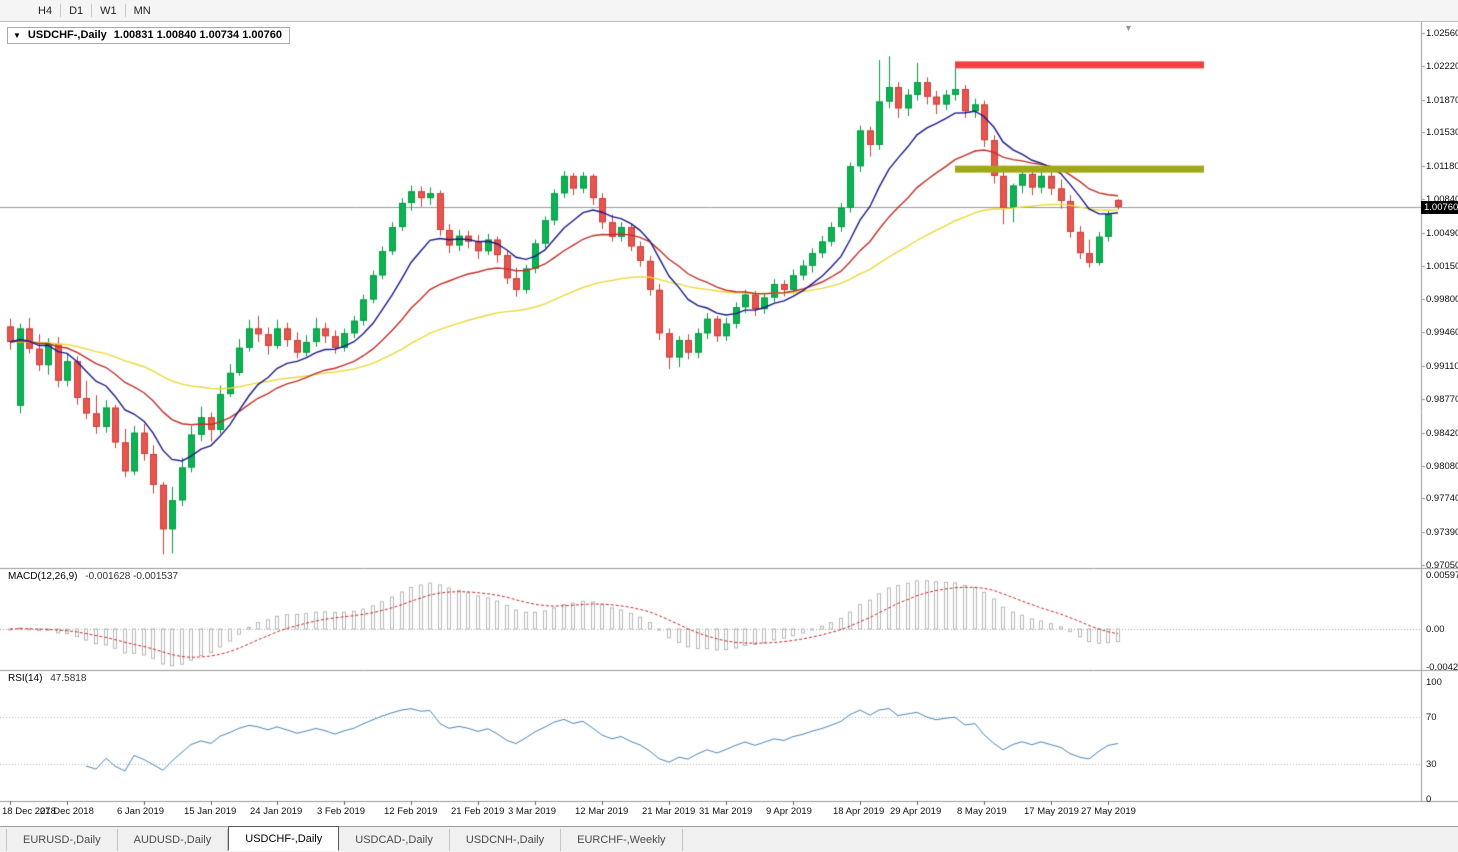 This screenshot has height=852, width=1458. Describe the element at coordinates (1442, 565) in the screenshot. I see `price-axis-label: 0.97050` at that location.